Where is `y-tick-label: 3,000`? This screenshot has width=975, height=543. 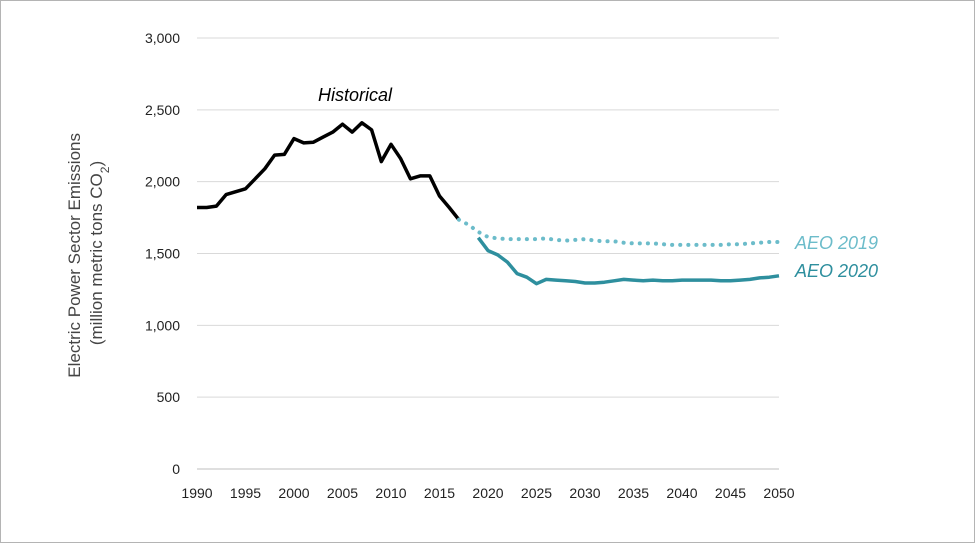 y-tick-label: 3,000 is located at coordinates (162, 38).